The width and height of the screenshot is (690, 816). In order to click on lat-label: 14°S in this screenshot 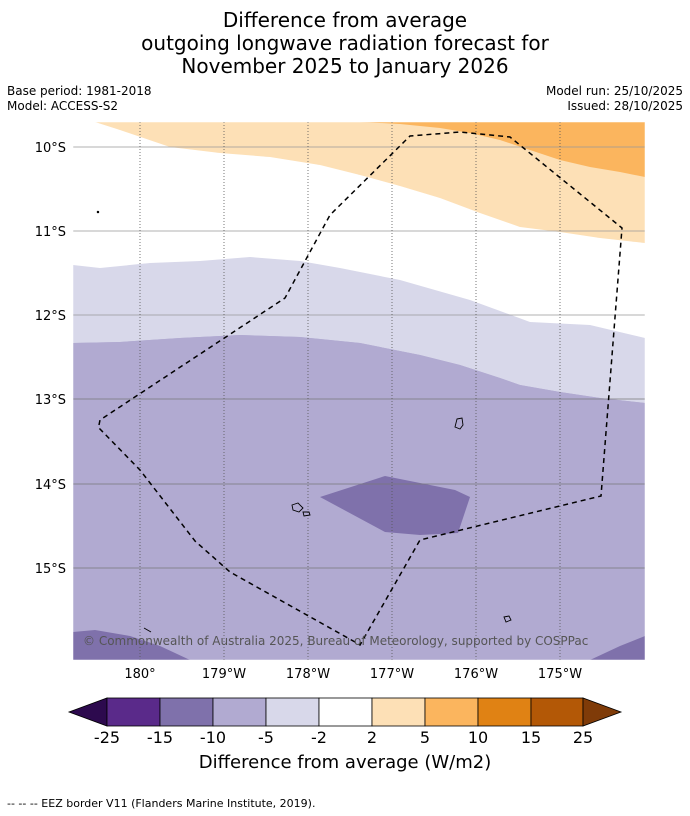, I will do `click(50, 485)`.